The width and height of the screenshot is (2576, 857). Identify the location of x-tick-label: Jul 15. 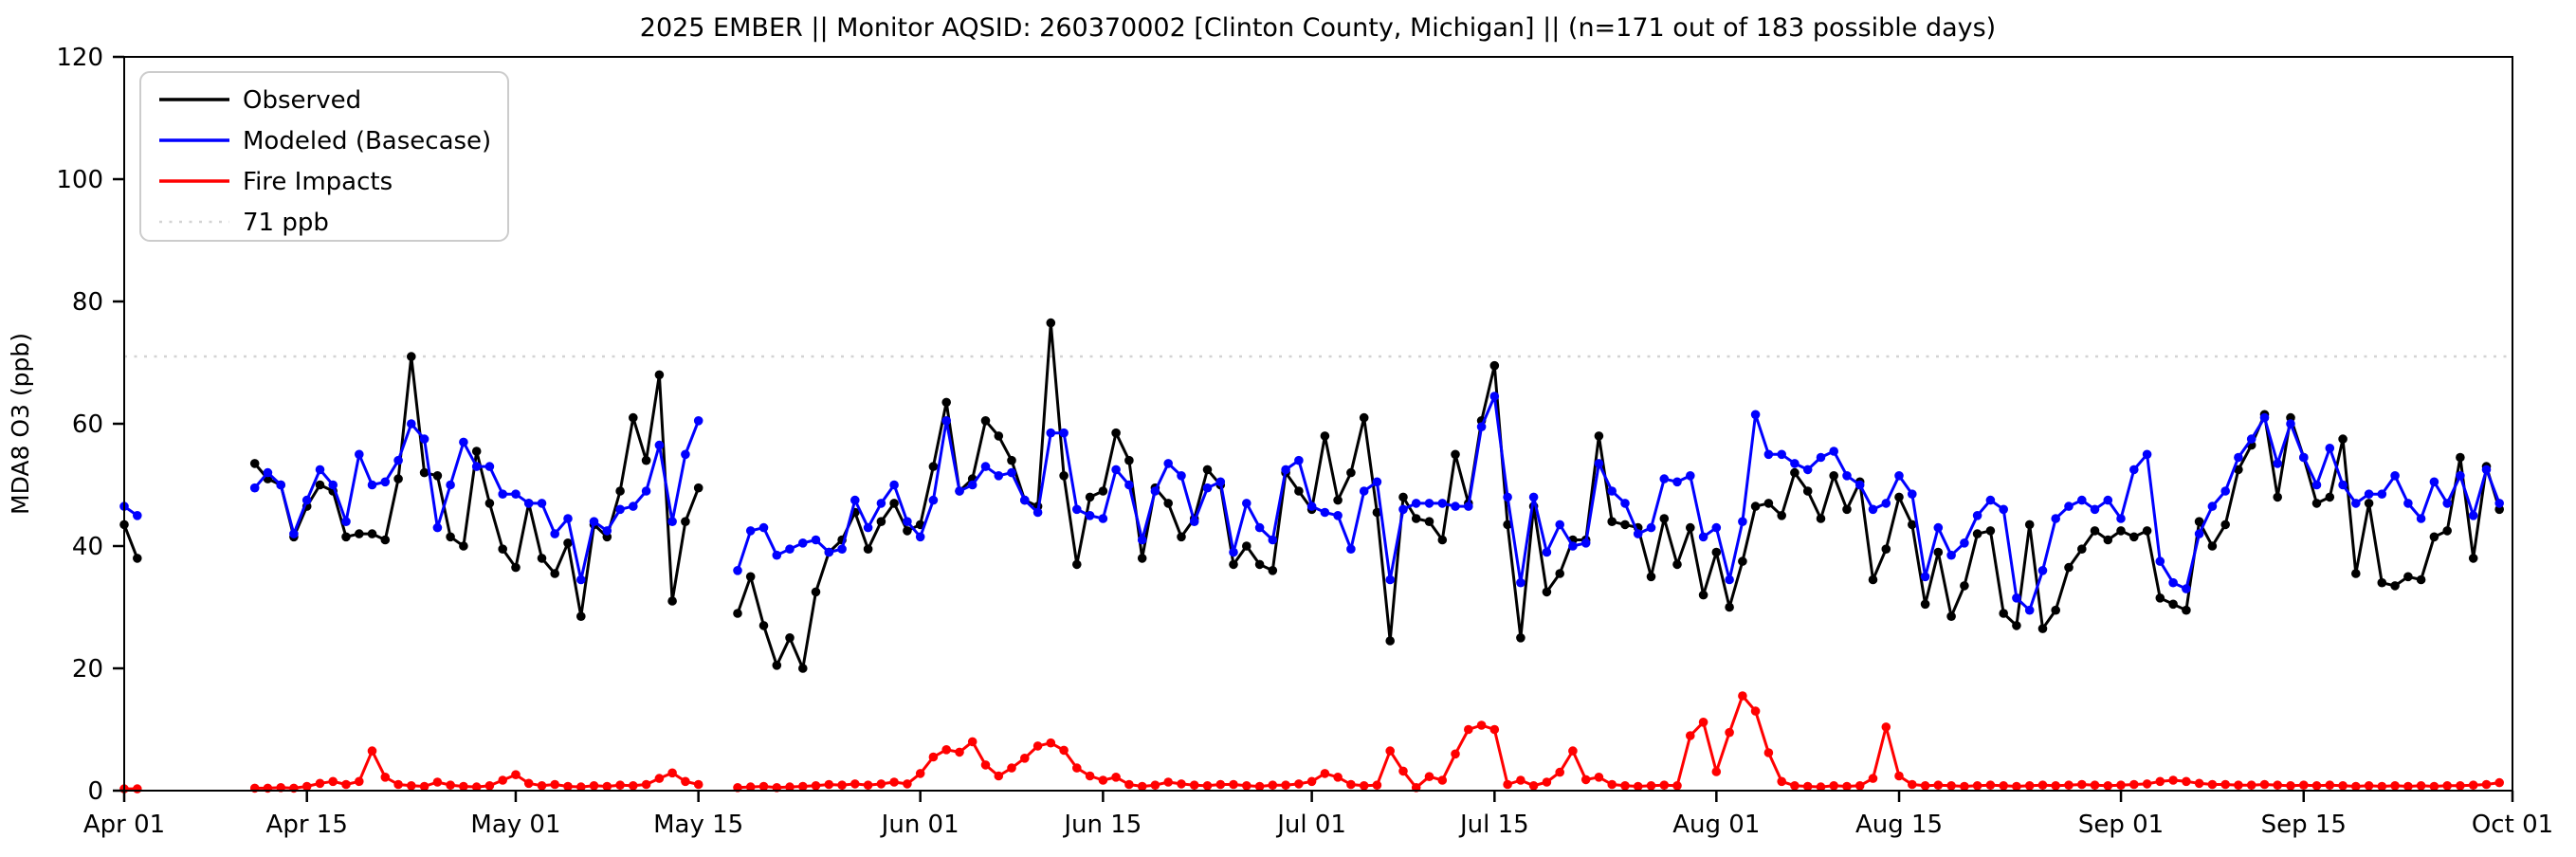
(1493, 825).